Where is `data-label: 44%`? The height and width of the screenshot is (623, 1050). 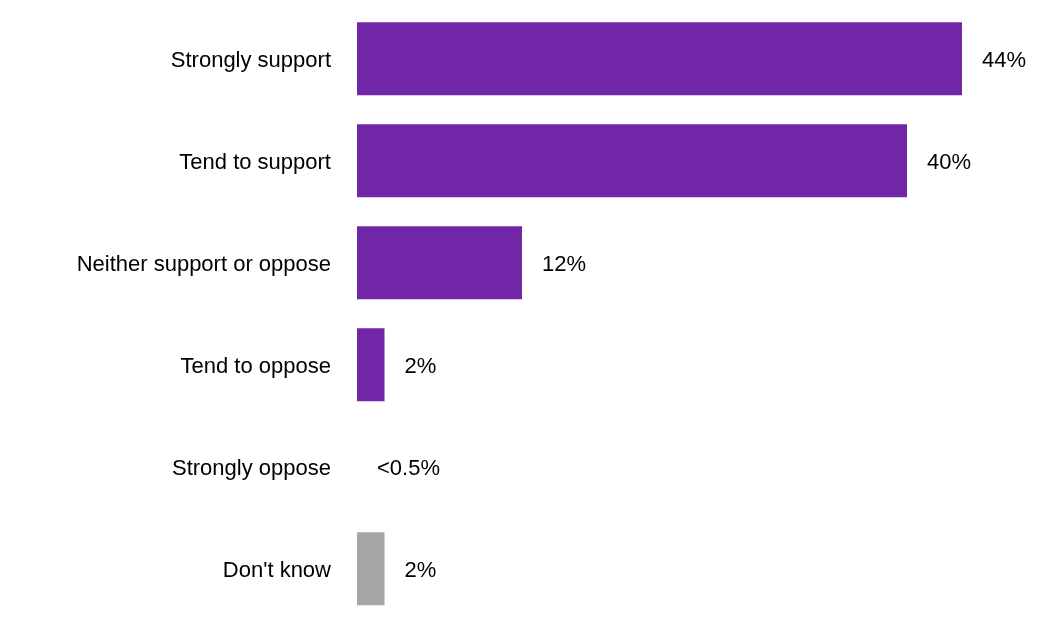
data-label: 44% is located at coordinates (1004, 59).